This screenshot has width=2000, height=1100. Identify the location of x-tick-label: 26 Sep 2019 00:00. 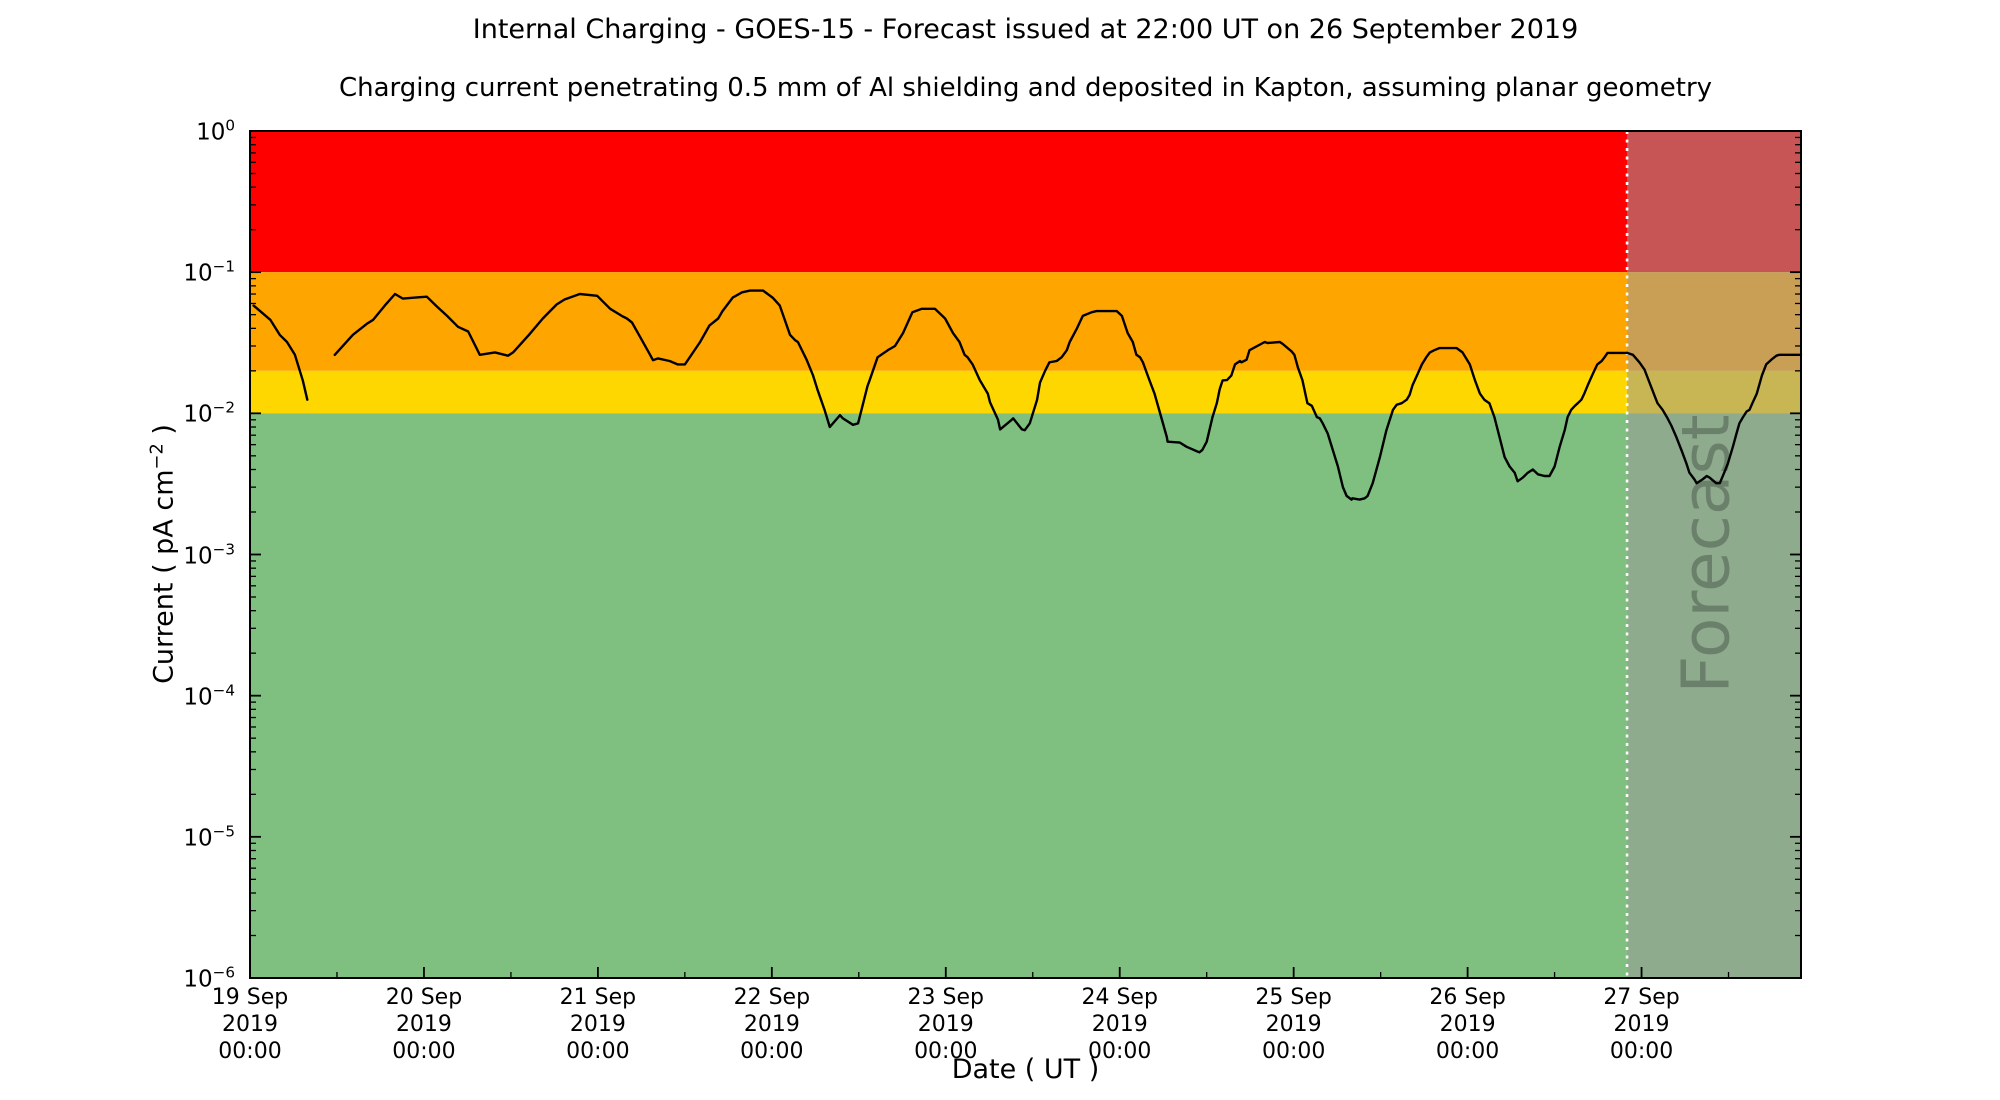
(1467, 1024).